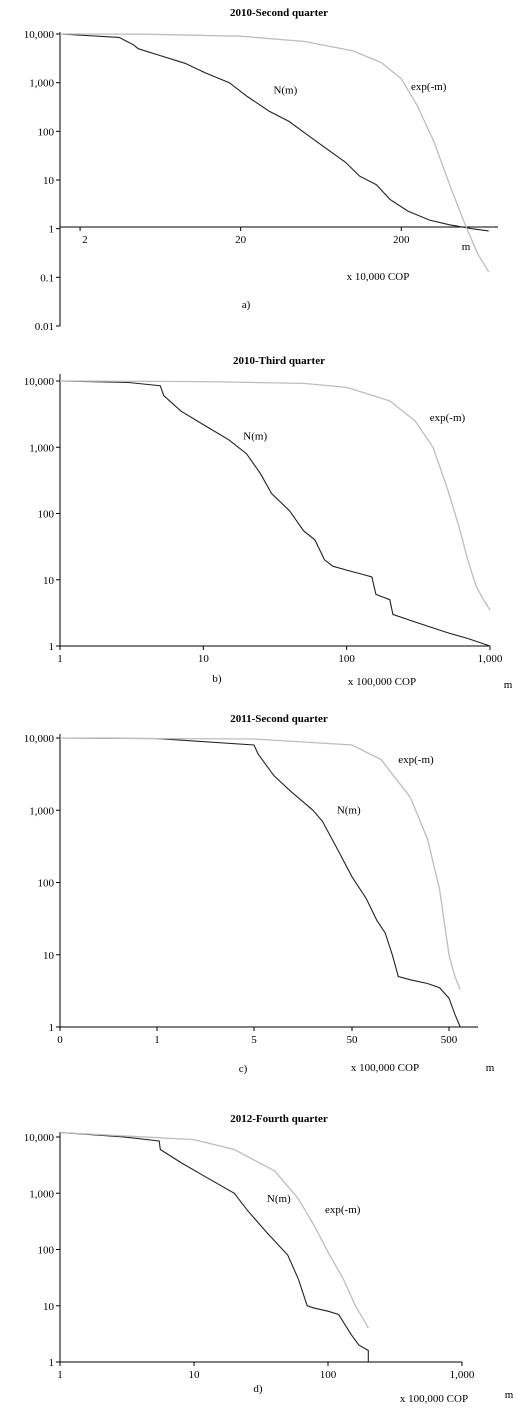  What do you see at coordinates (85, 240) in the screenshot?
I see `x-tick-label: 2` at bounding box center [85, 240].